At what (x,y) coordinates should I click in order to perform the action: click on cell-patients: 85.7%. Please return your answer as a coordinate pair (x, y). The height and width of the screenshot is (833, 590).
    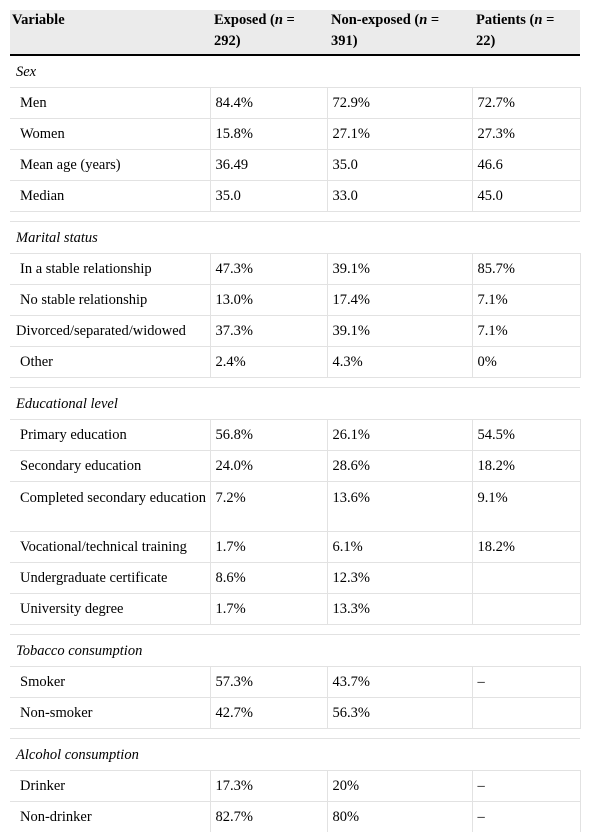
    Looking at the image, I should click on (526, 269).